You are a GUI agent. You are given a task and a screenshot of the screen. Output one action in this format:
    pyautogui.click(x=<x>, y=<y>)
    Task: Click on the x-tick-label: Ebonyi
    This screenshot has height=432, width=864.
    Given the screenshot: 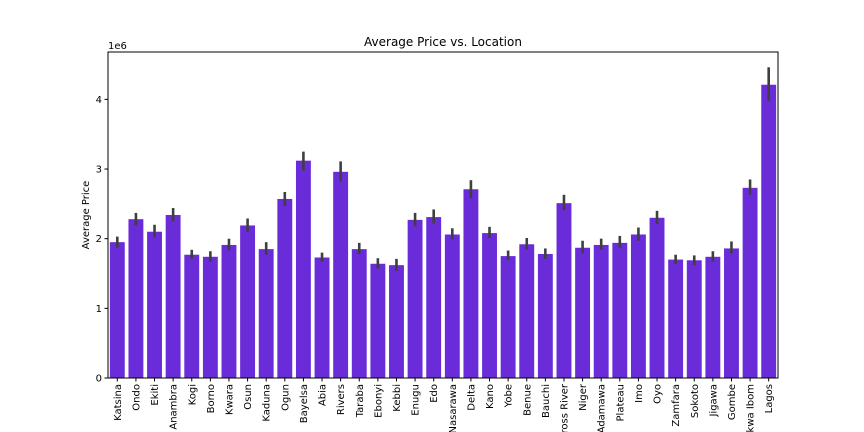 What is the action you would take?
    pyautogui.click(x=378, y=401)
    